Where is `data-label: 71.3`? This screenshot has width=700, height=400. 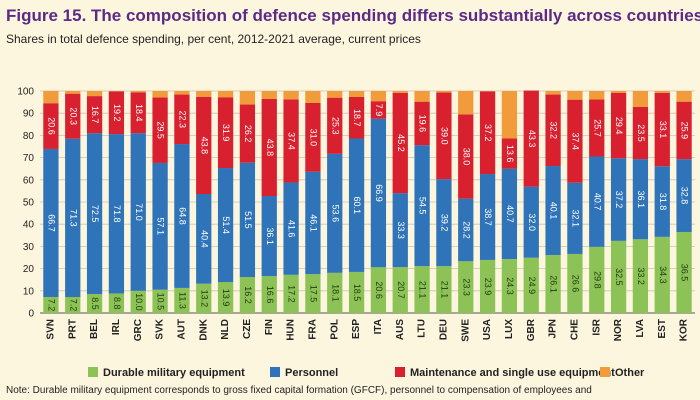 data-label: 71.3 is located at coordinates (73, 218).